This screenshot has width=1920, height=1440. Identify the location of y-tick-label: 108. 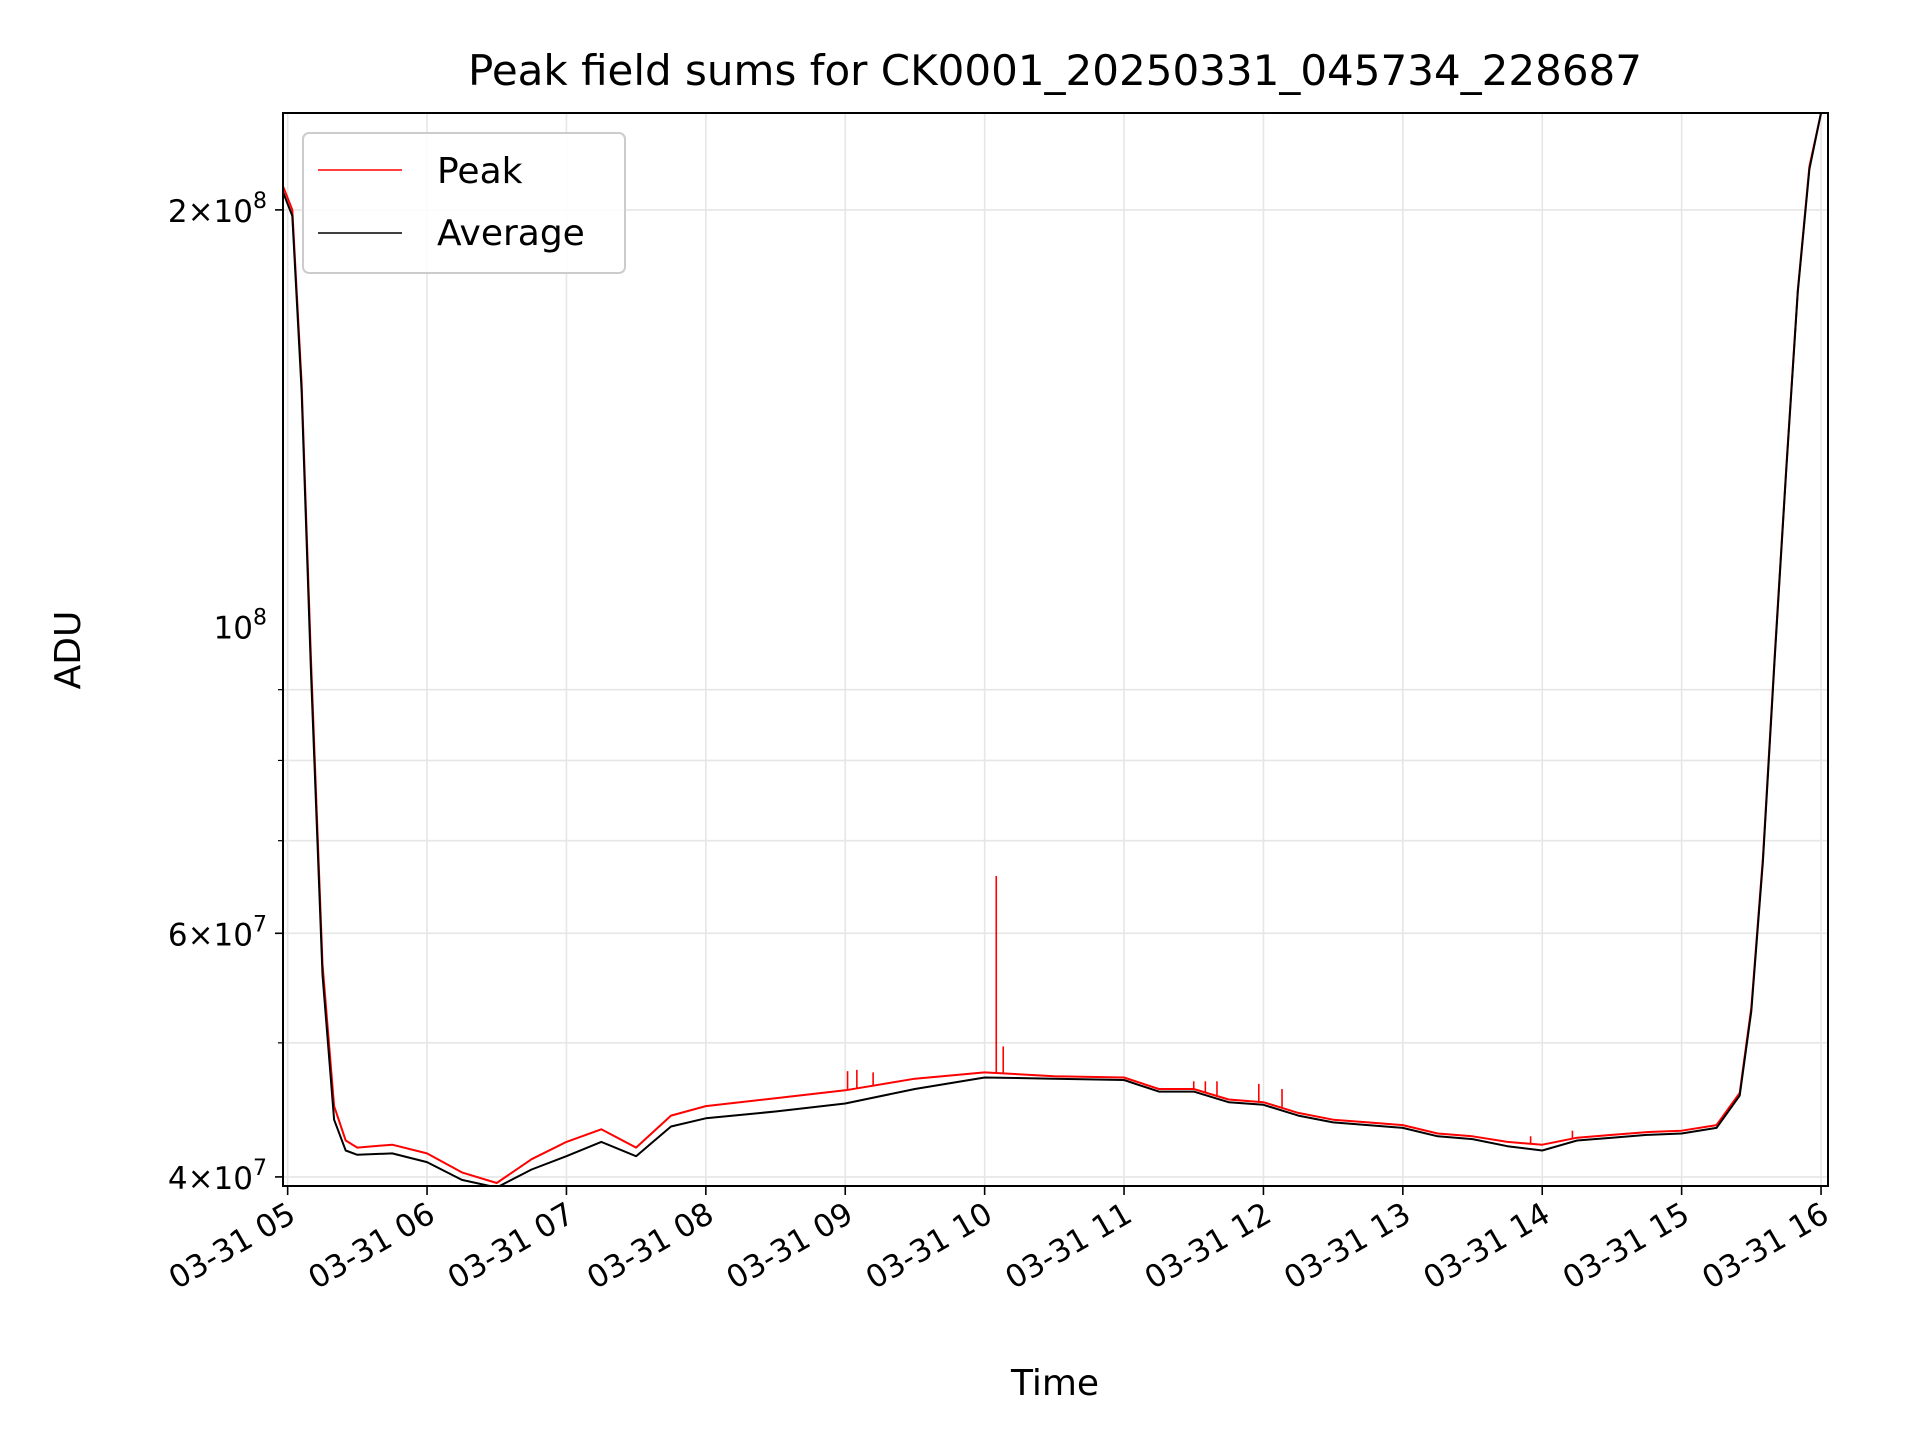
(240, 625).